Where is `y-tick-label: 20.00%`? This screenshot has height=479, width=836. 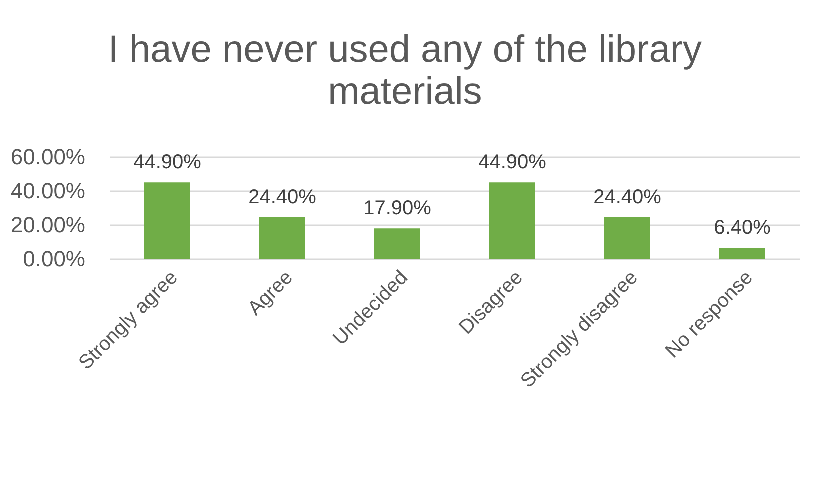
y-tick-label: 20.00% is located at coordinates (48, 225).